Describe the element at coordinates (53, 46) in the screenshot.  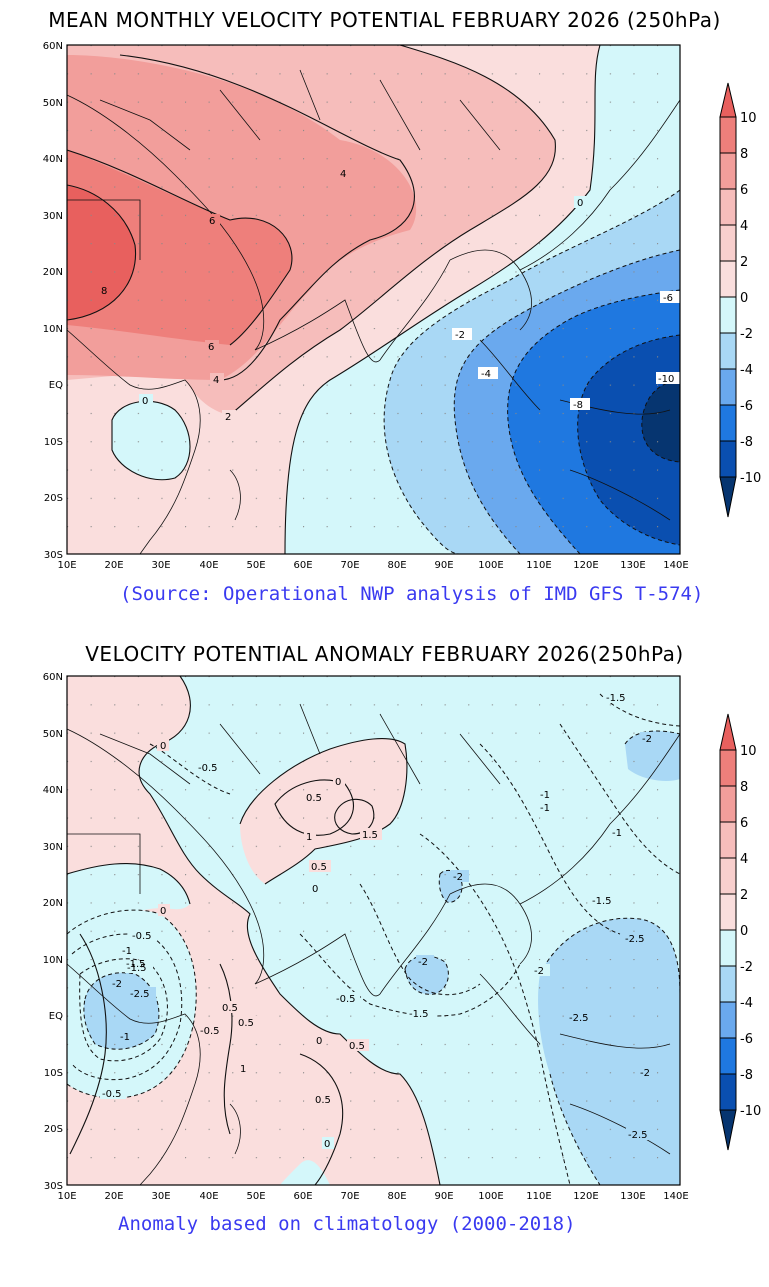
I see `map1-lat-label: 60N` at that location.